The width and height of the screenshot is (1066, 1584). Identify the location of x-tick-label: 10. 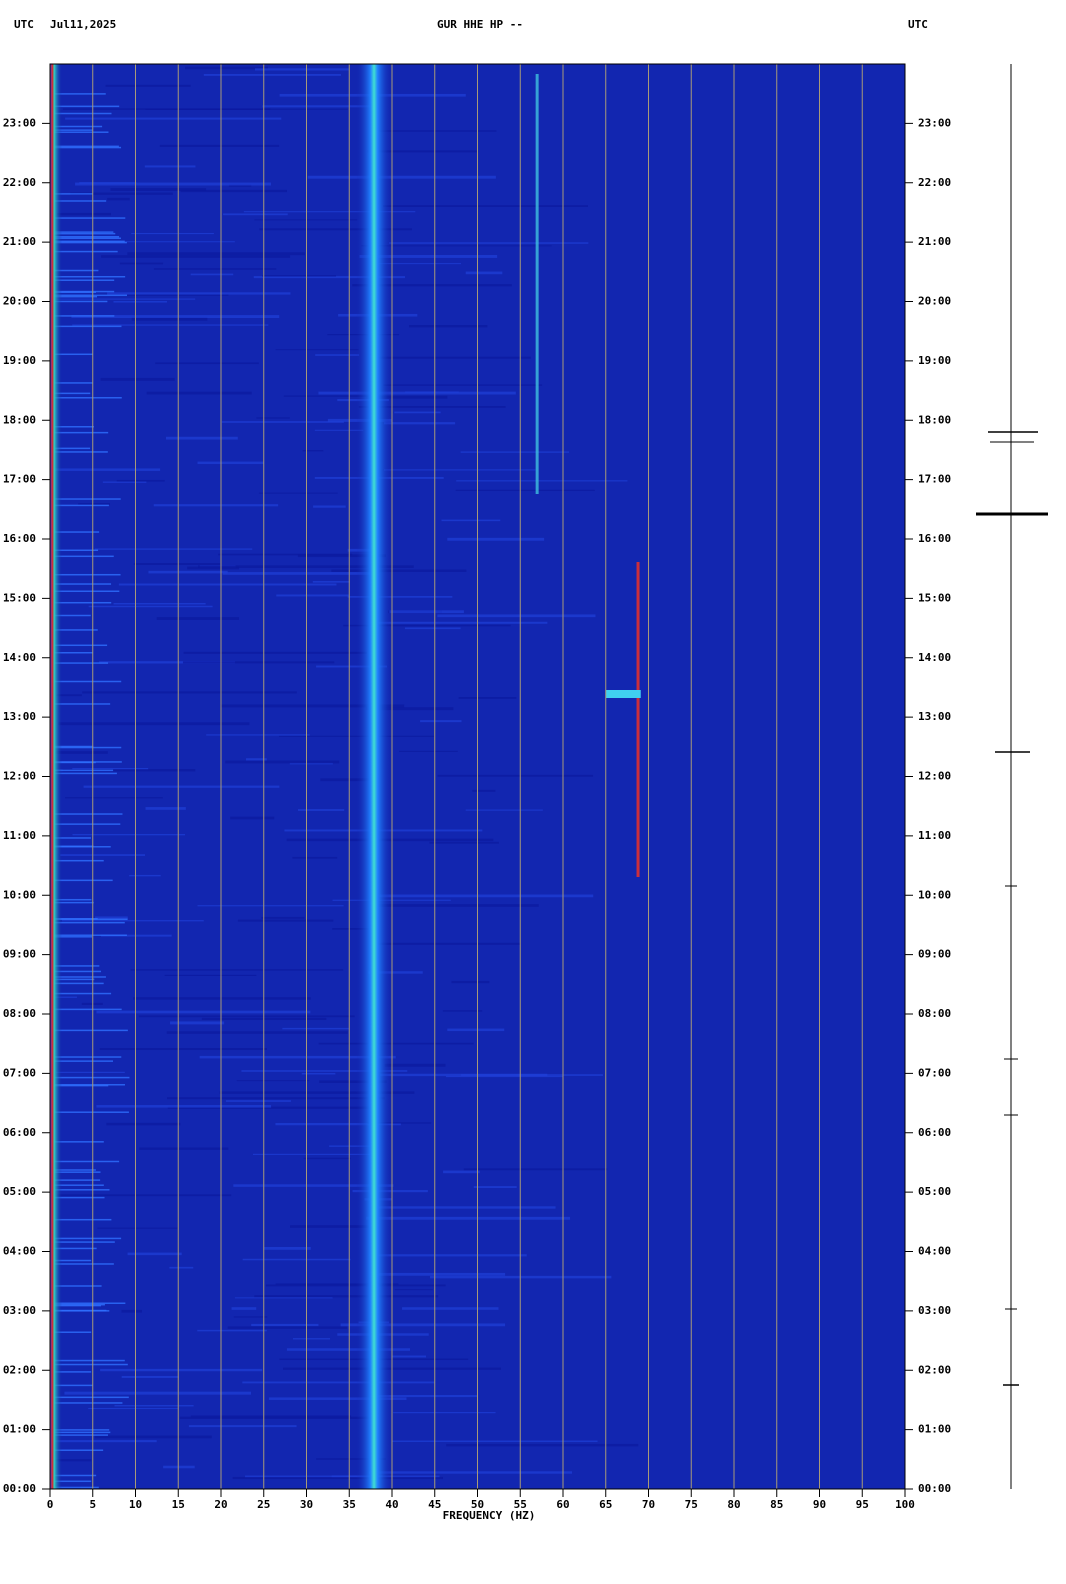
(135, 1504).